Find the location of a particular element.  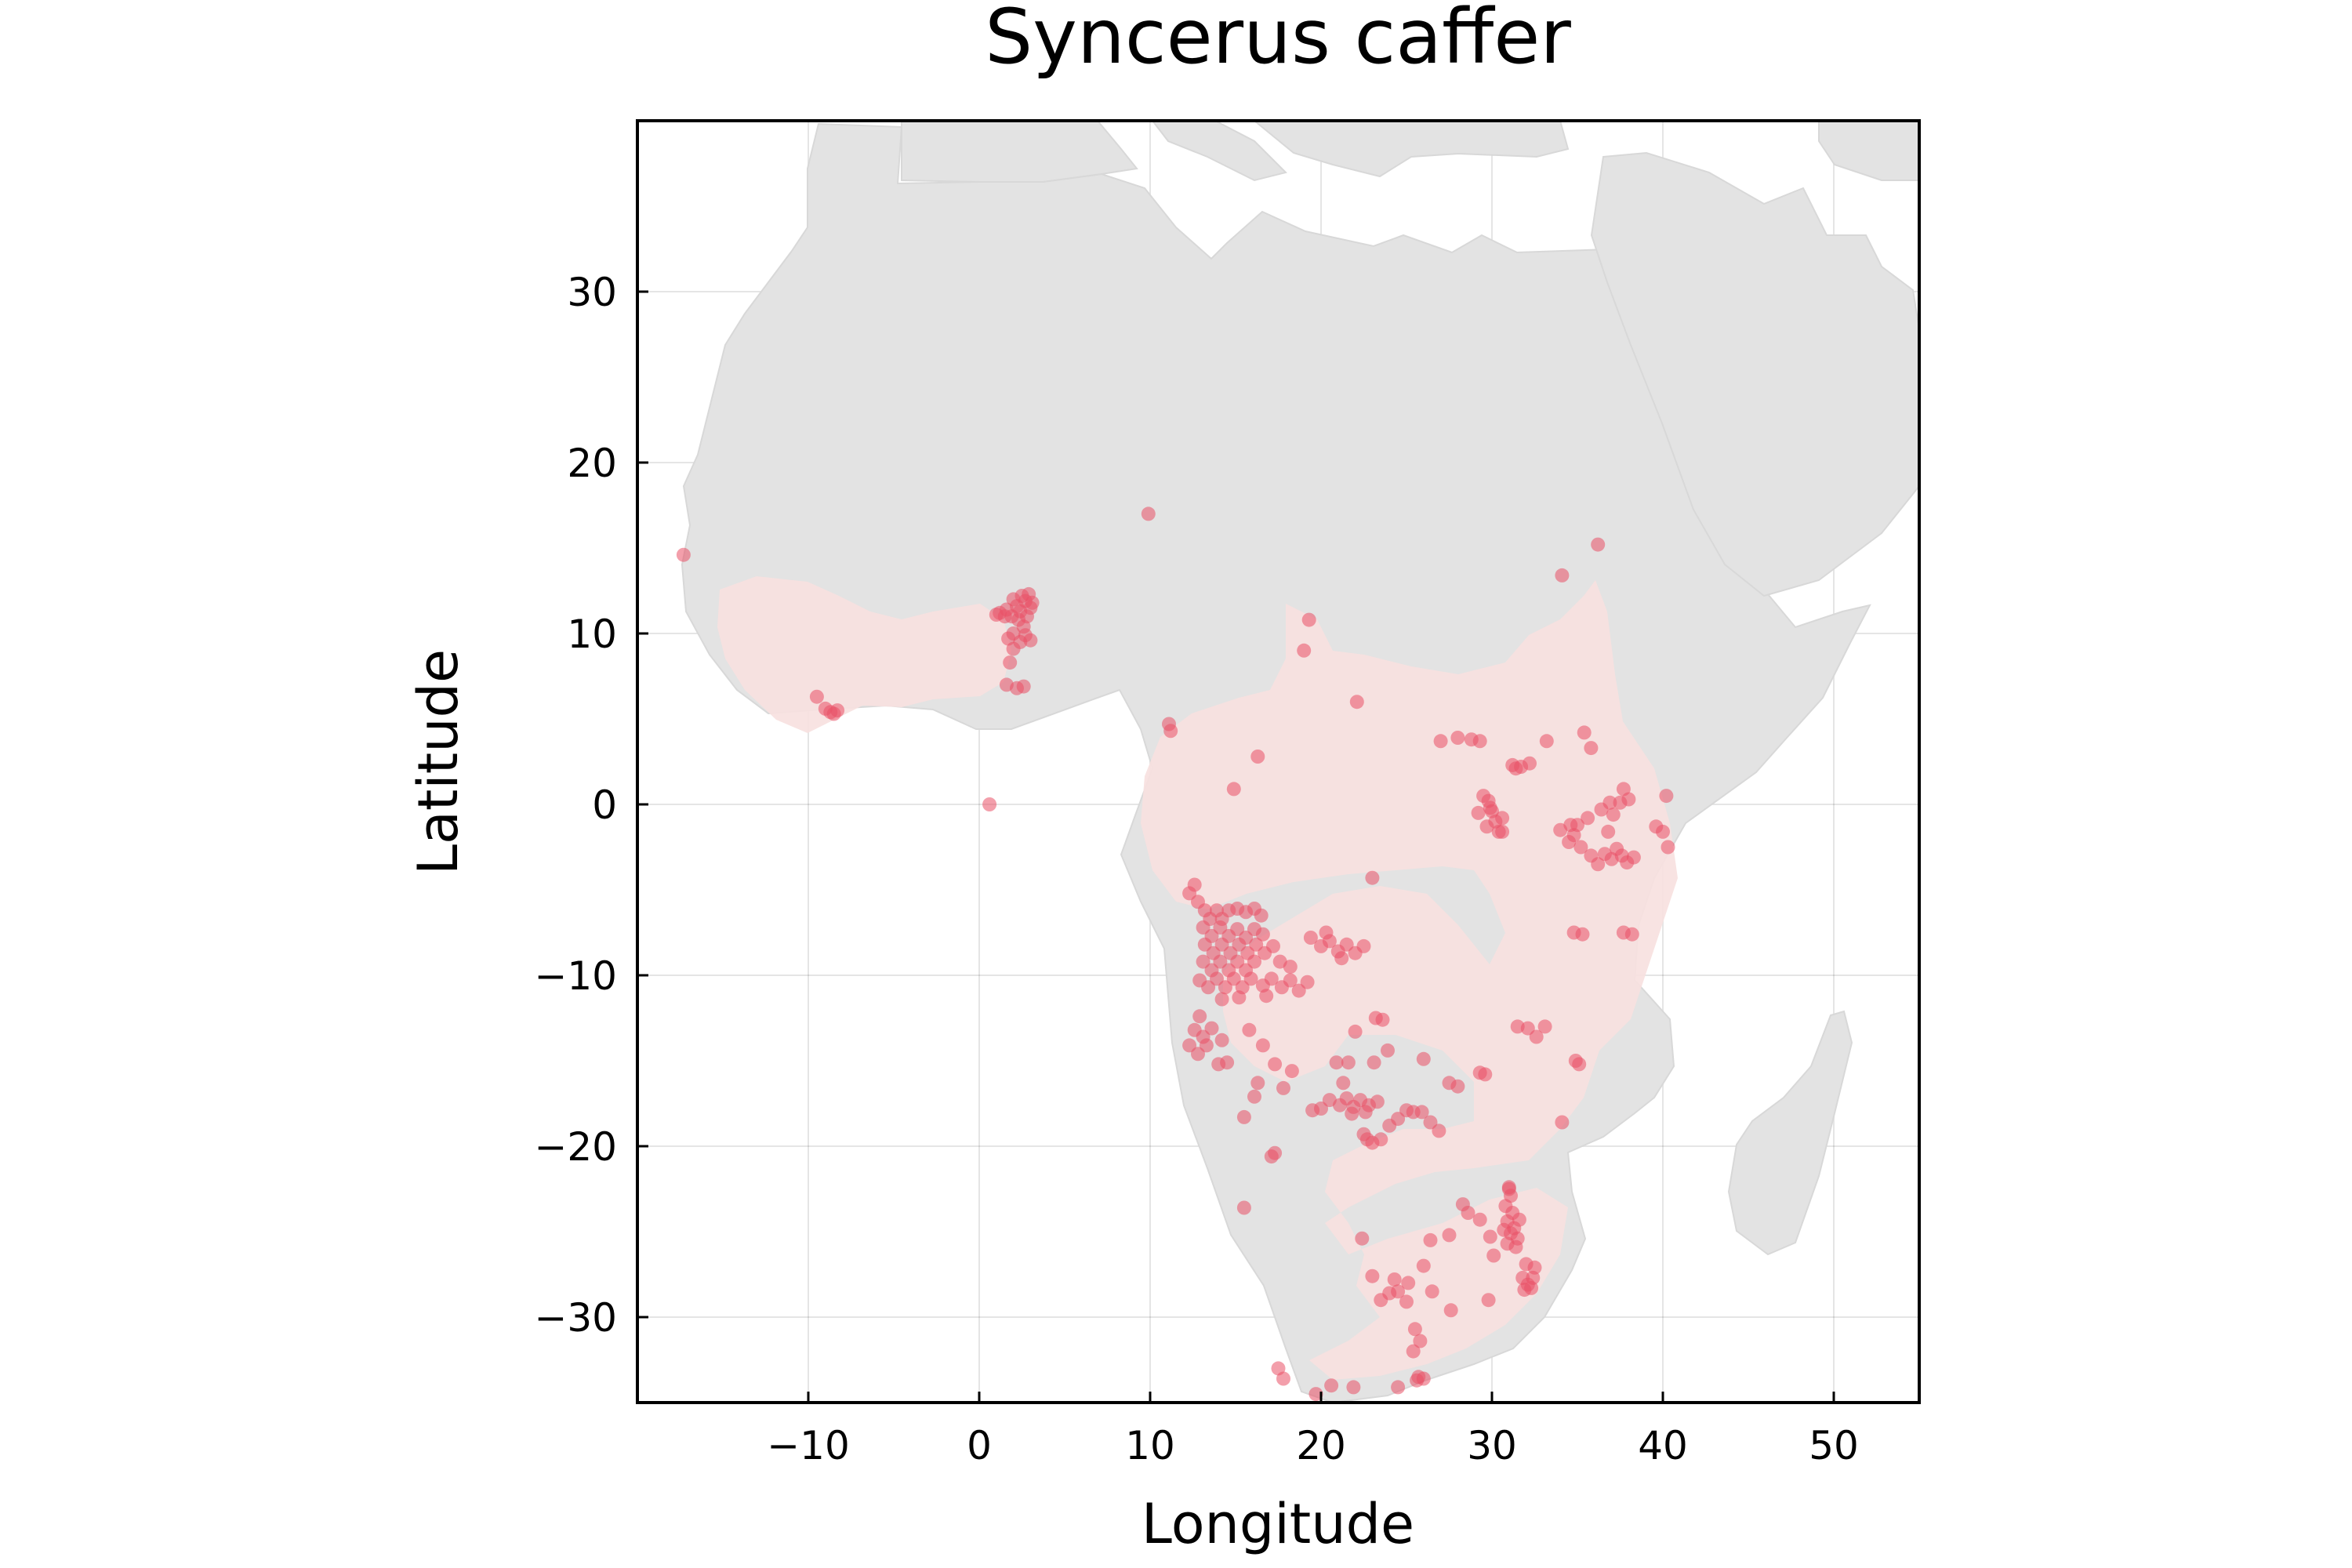

range-central-east-southern is located at coordinates (1409, 980).